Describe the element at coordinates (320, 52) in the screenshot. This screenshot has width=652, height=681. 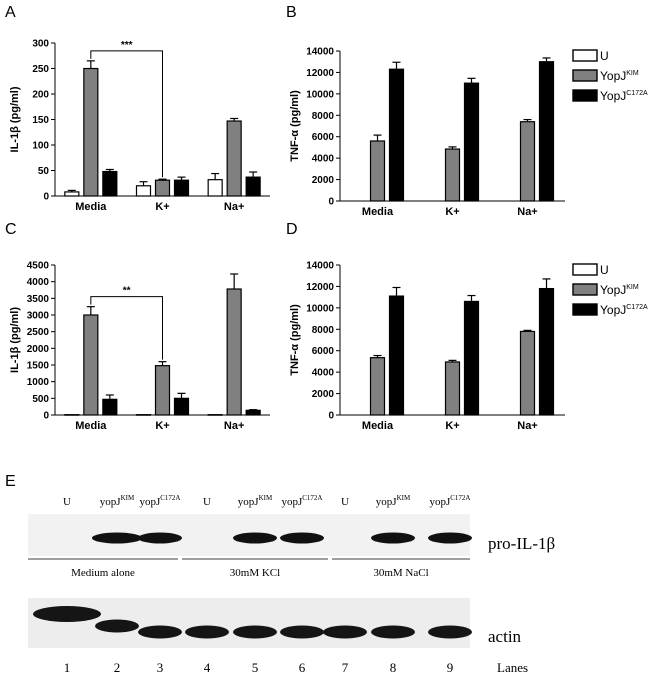
I see `y-tick-label: 14000` at that location.